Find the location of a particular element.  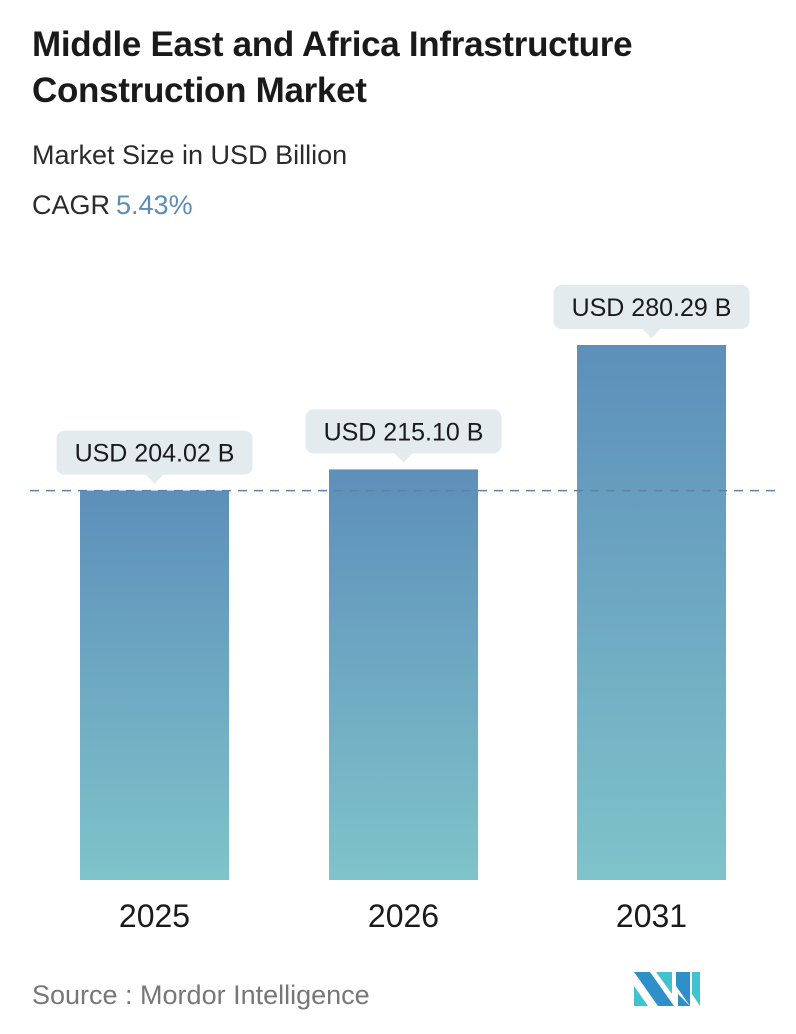

x-tick-label: 2025 is located at coordinates (154, 916).